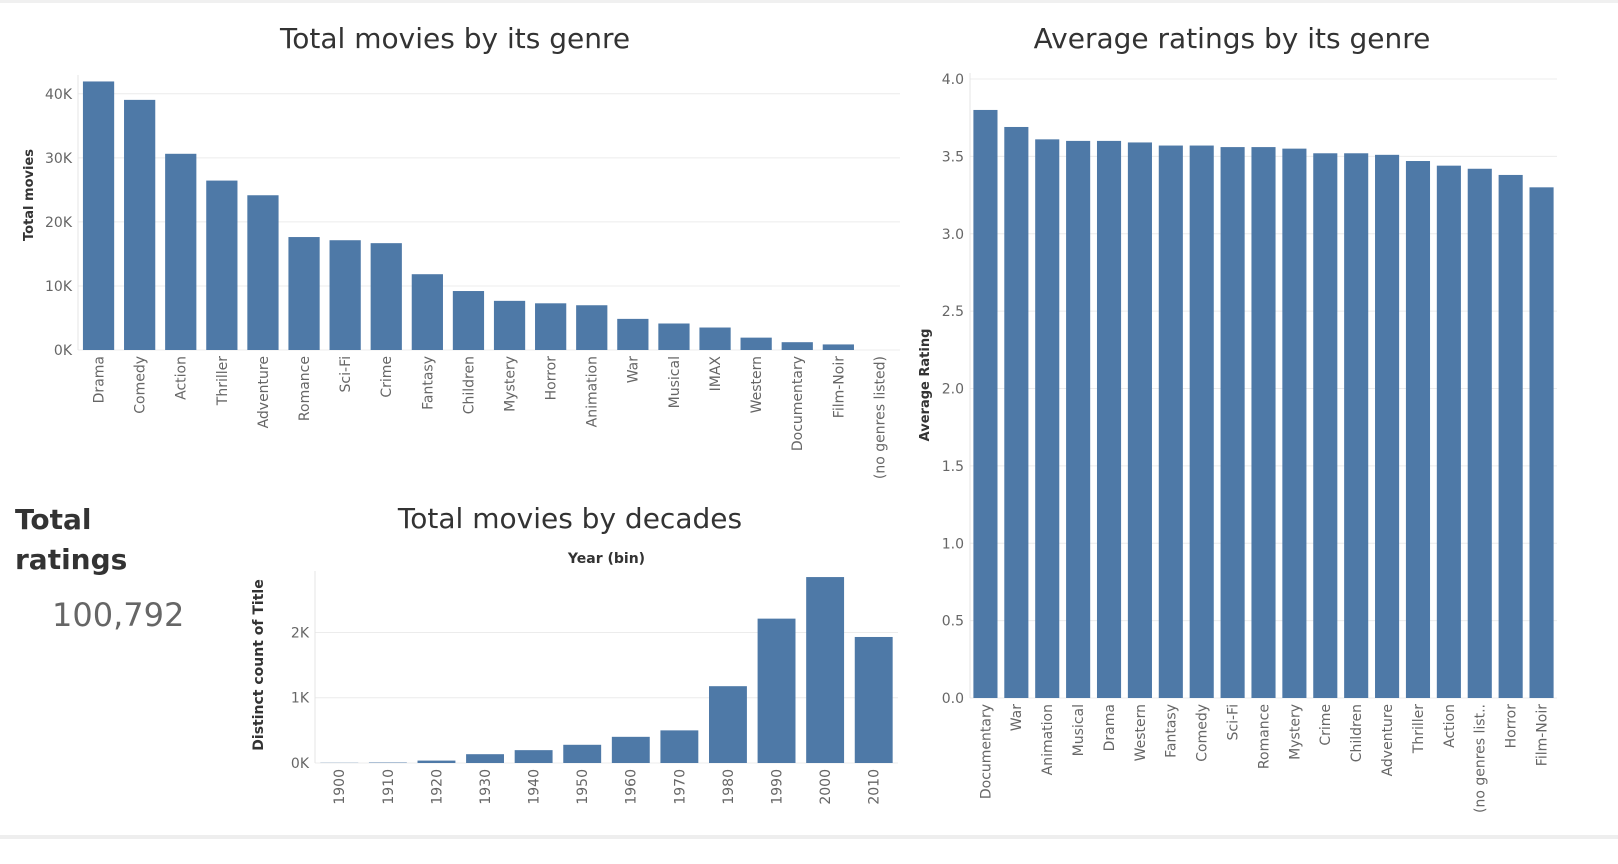 The image size is (1618, 864). Describe the element at coordinates (716, 374) in the screenshot. I see `x-category-label: IMAX` at that location.